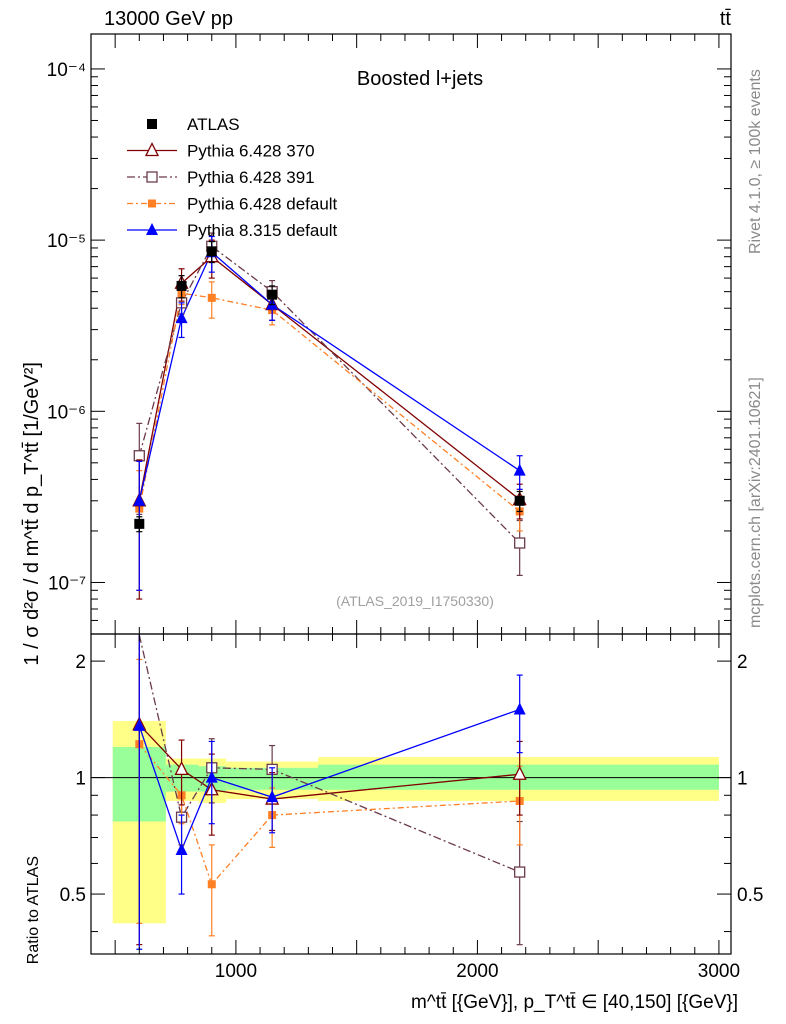  I want to click on y-tick-label-main-2: 10⁻⁵, so click(66, 241).